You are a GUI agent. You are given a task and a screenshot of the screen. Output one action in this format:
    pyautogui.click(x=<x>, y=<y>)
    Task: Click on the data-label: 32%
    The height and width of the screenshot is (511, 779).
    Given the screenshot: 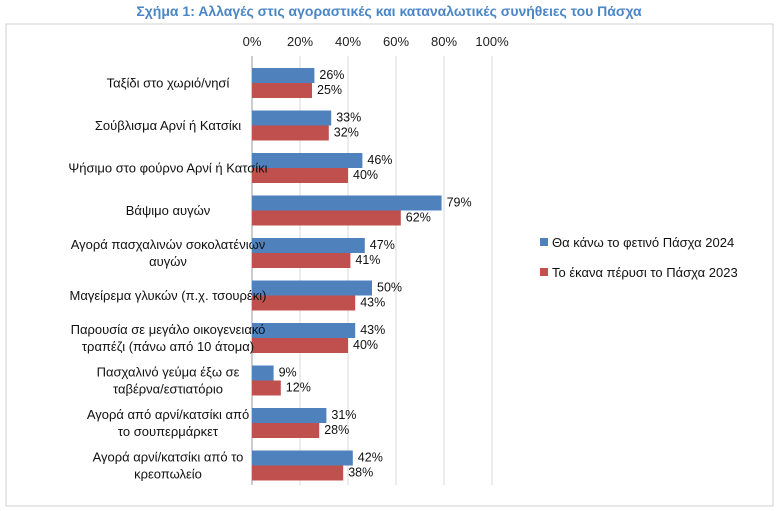 What is the action you would take?
    pyautogui.click(x=346, y=133)
    